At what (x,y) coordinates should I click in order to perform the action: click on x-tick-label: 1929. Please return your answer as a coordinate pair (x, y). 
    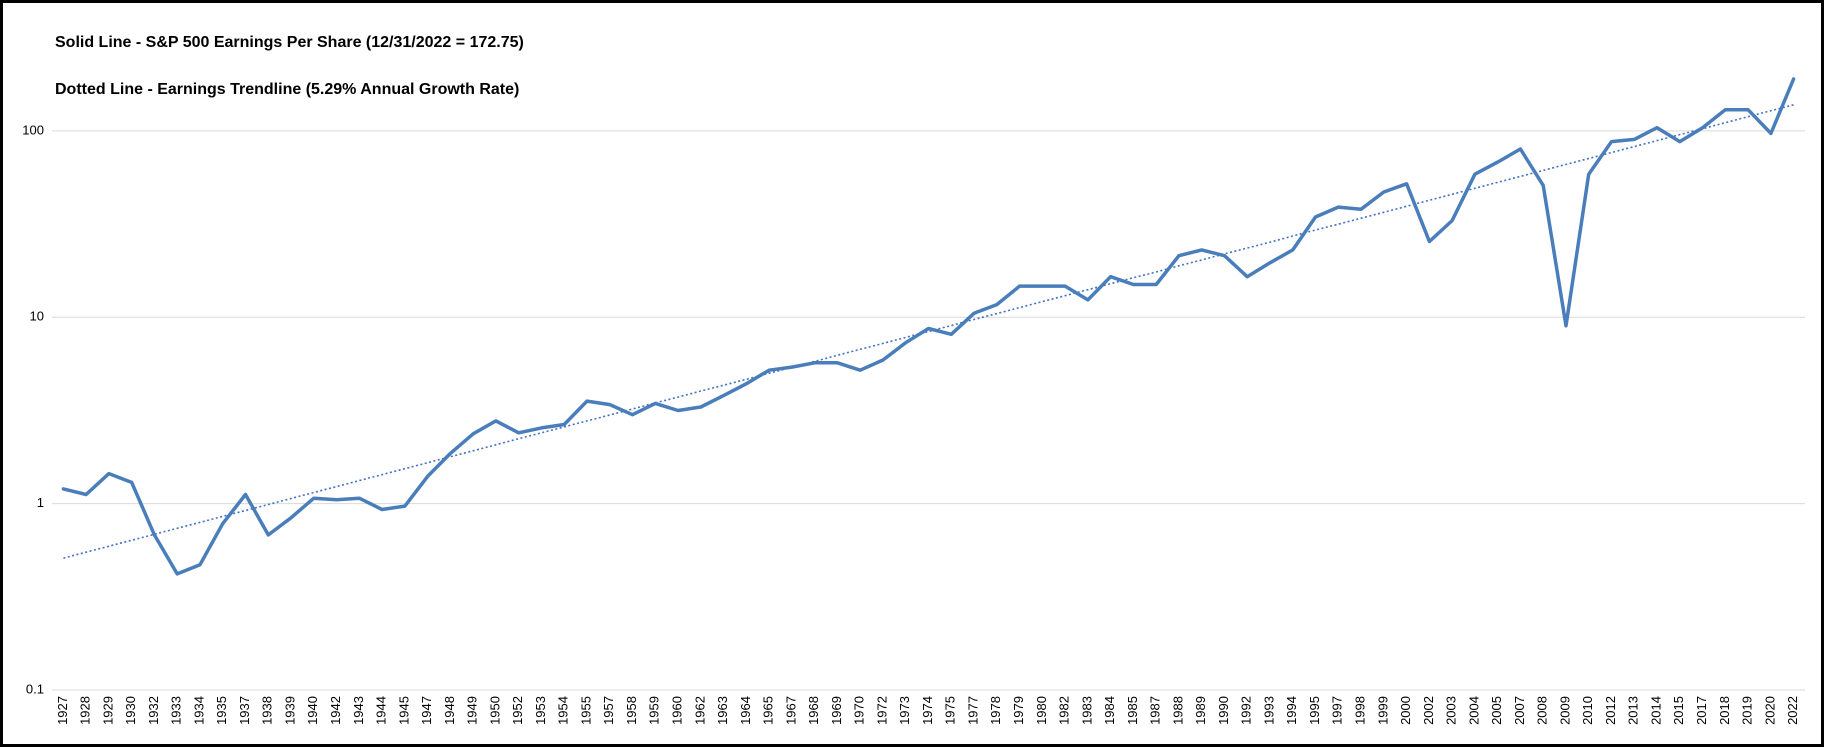
    Looking at the image, I should click on (107, 710).